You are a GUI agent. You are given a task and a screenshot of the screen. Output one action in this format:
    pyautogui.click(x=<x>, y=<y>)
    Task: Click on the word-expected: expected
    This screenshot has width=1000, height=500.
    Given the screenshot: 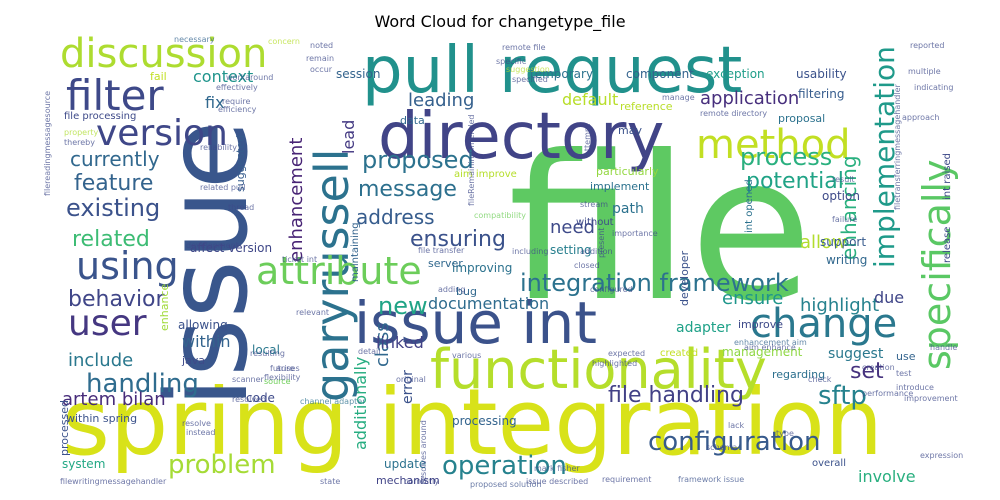 What is the action you would take?
    pyautogui.click(x=626, y=353)
    